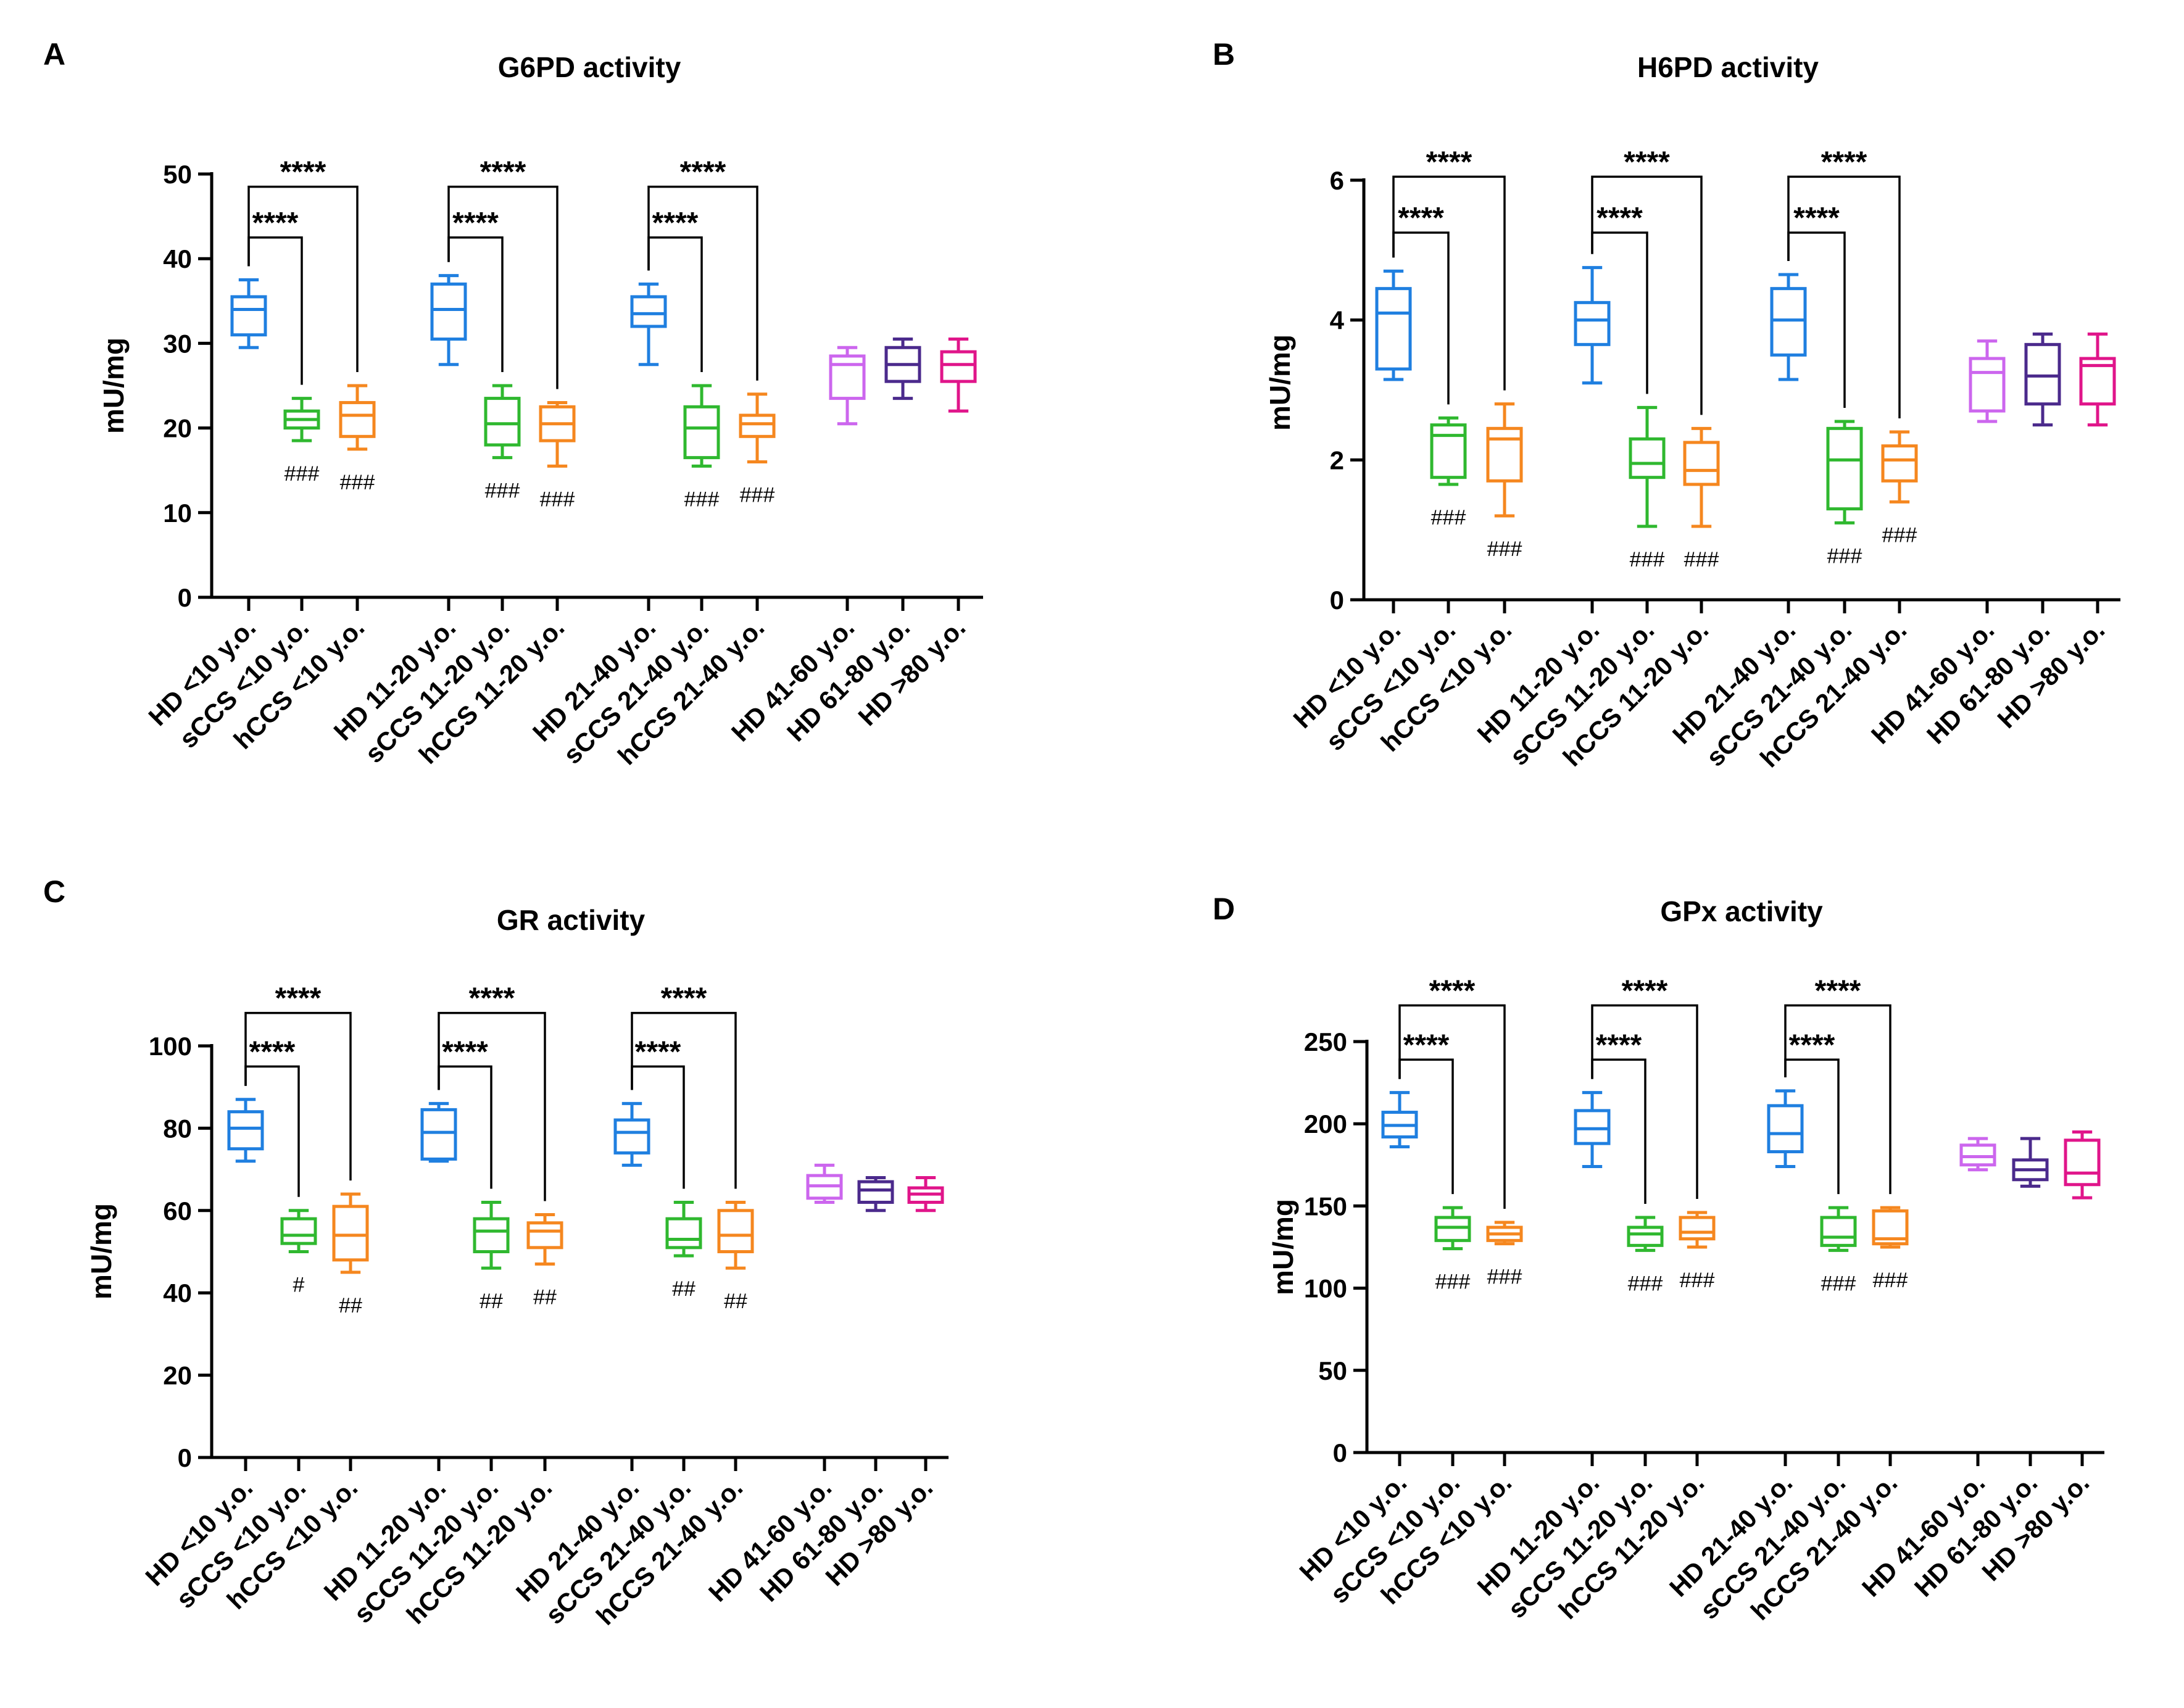  Describe the element at coordinates (177, 428) in the screenshot. I see `y-tick-label: 20` at that location.